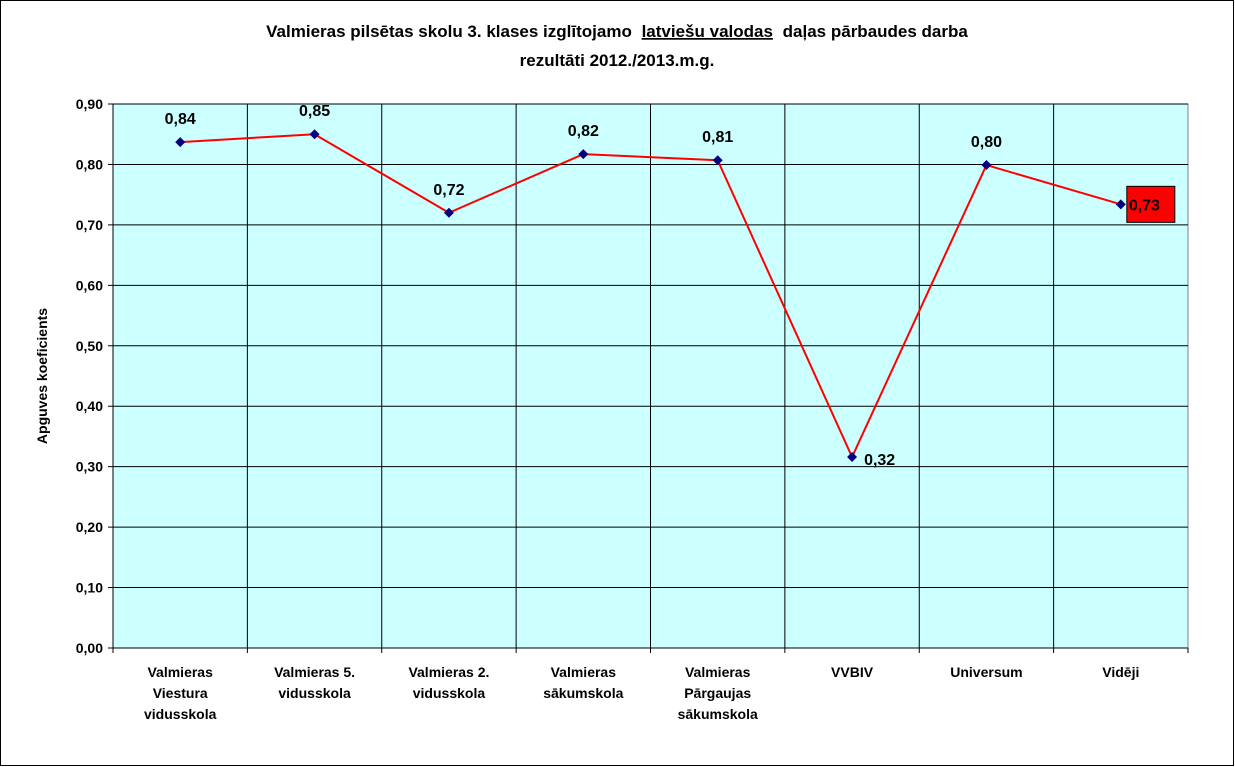  I want to click on y-tick-label: 0,50, so click(89, 346).